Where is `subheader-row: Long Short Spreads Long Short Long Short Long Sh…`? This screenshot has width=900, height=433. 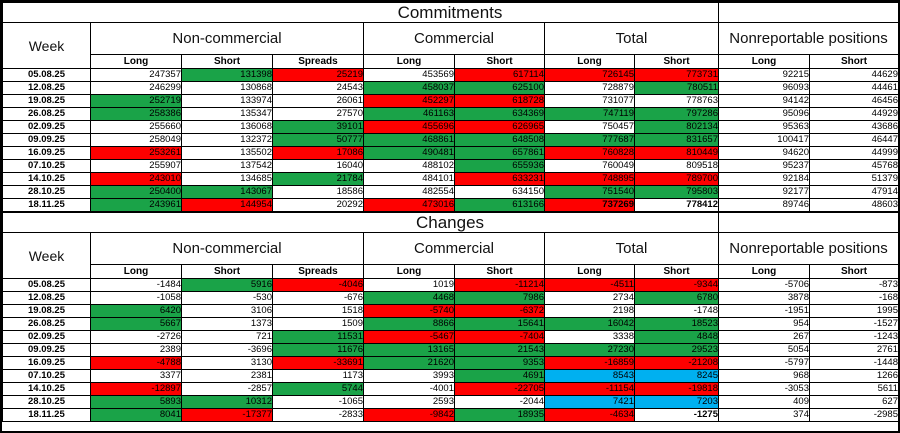
subheader-row: Long Short Spreads Long Short Long Short Long Sh… is located at coordinates (450, 61).